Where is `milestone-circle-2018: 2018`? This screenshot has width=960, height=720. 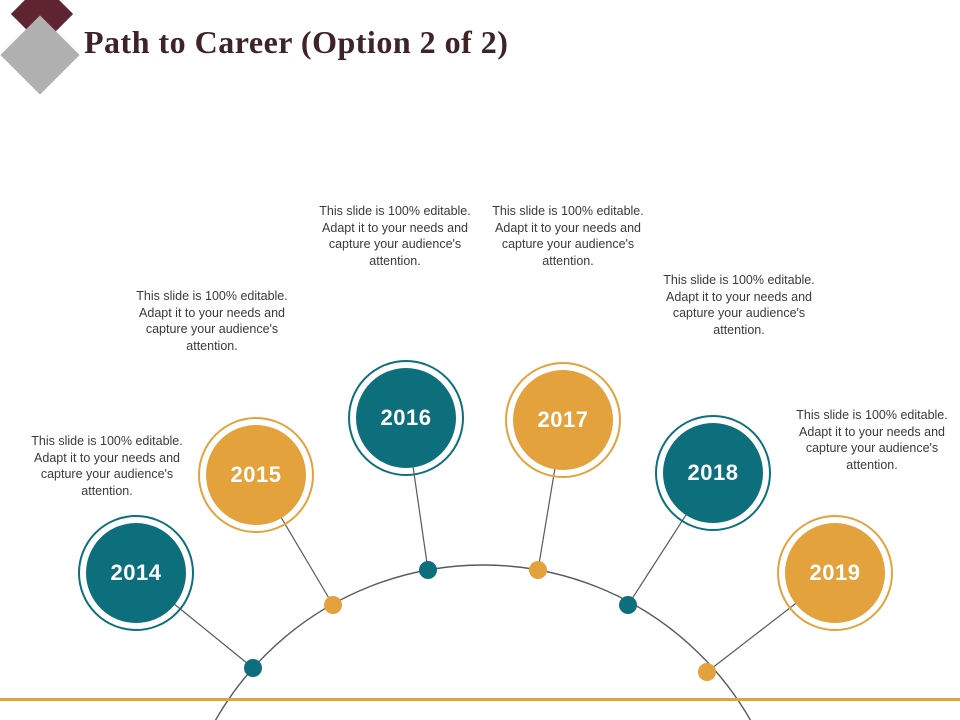 milestone-circle-2018: 2018 is located at coordinates (713, 473).